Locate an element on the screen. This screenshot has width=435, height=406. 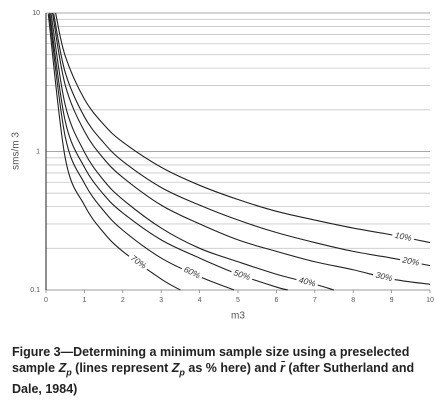
x-tick-label: 10 is located at coordinates (430, 300).